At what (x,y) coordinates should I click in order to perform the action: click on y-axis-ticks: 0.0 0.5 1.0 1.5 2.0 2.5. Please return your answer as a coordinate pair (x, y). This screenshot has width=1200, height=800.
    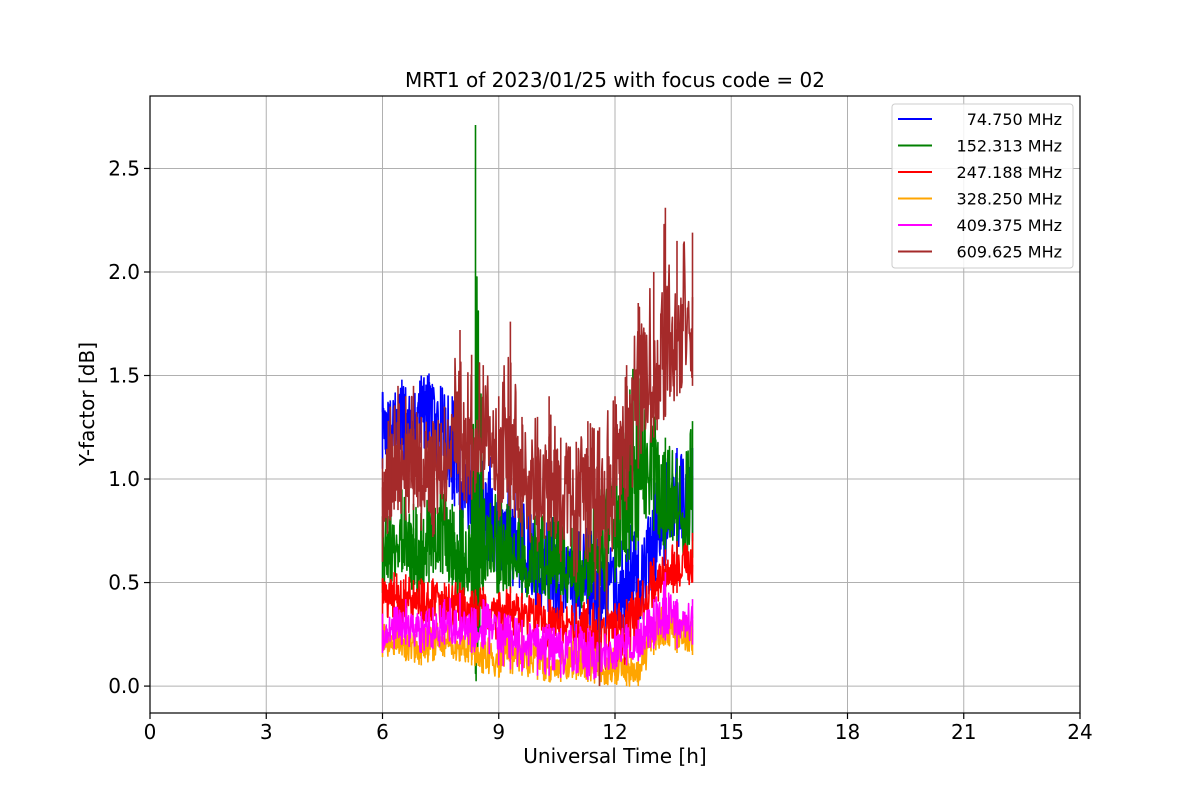
    Looking at the image, I should click on (129, 427).